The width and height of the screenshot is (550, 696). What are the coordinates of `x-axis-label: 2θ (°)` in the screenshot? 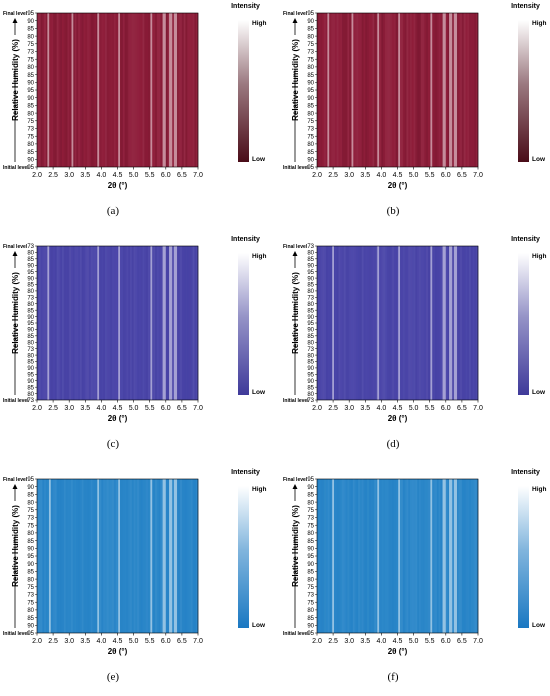 It's located at (398, 185).